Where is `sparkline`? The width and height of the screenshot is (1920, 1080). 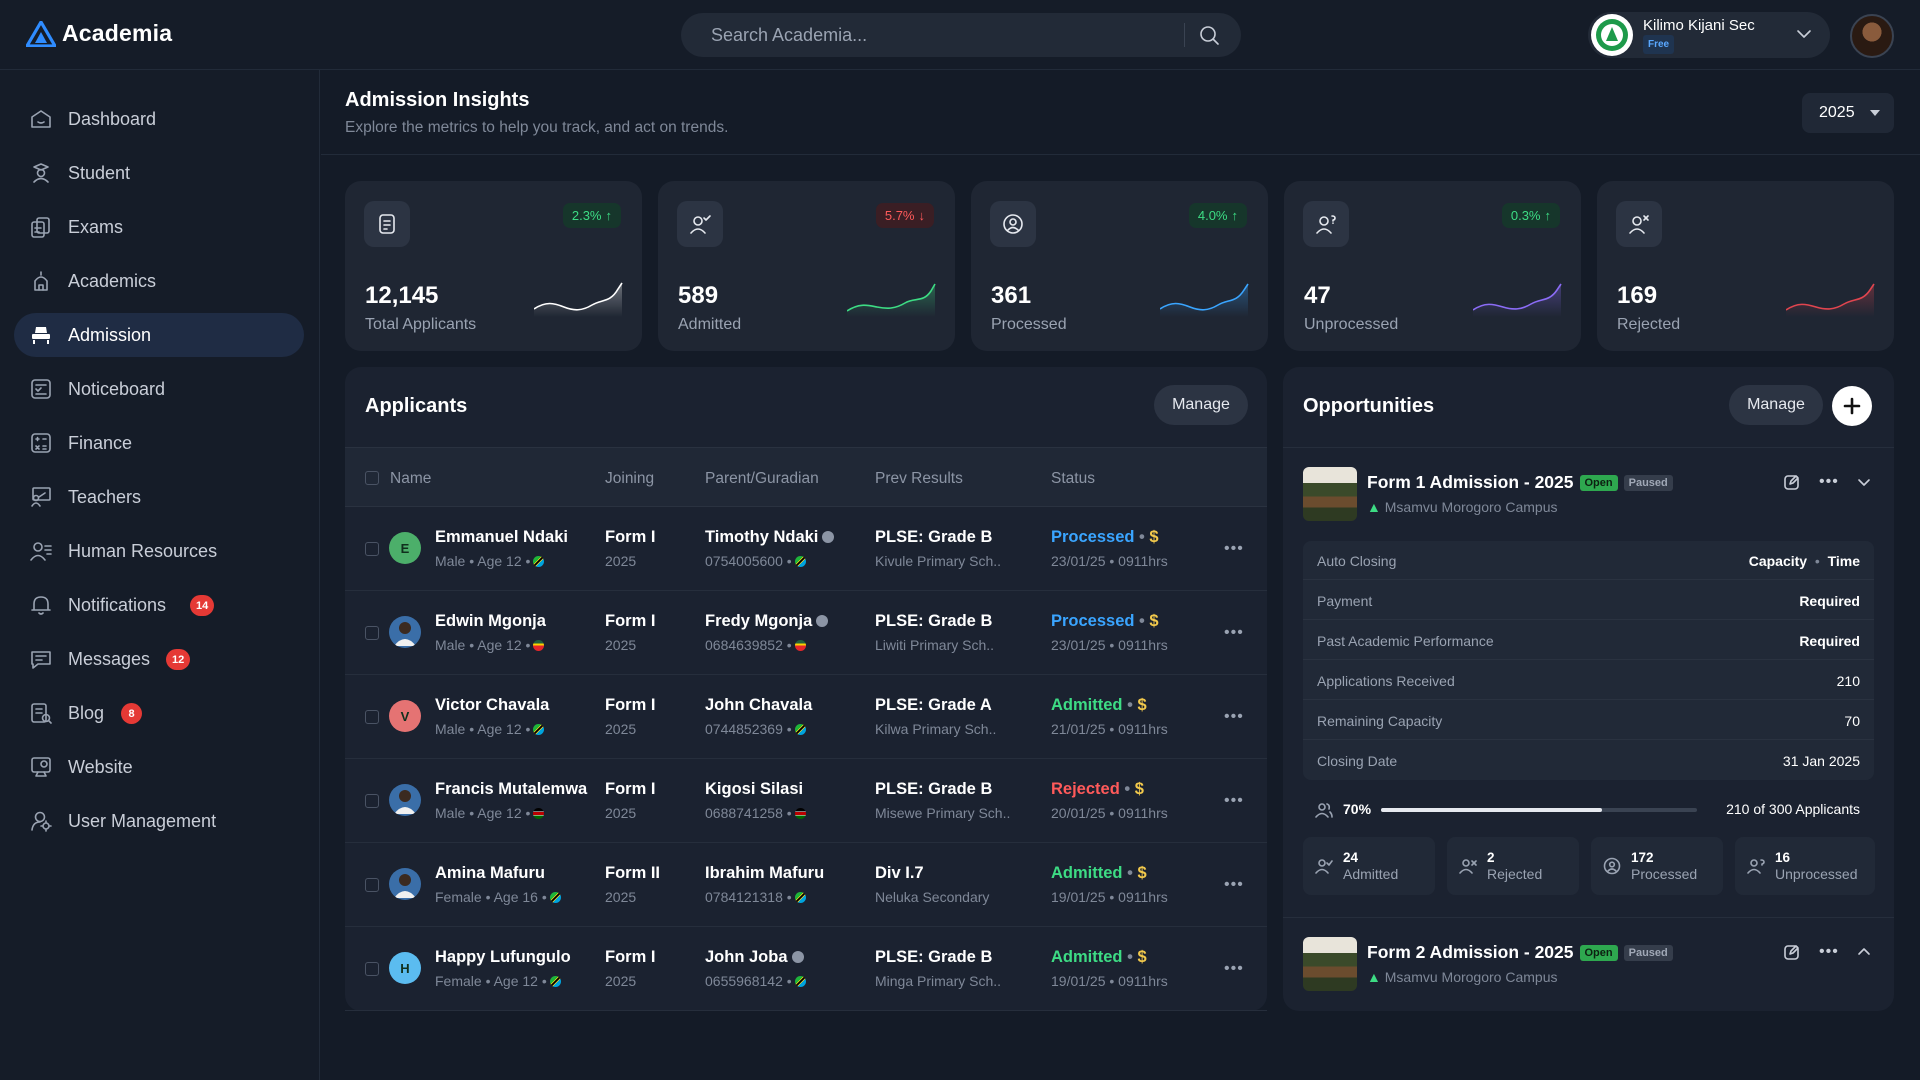 sparkline is located at coordinates (1831, 299).